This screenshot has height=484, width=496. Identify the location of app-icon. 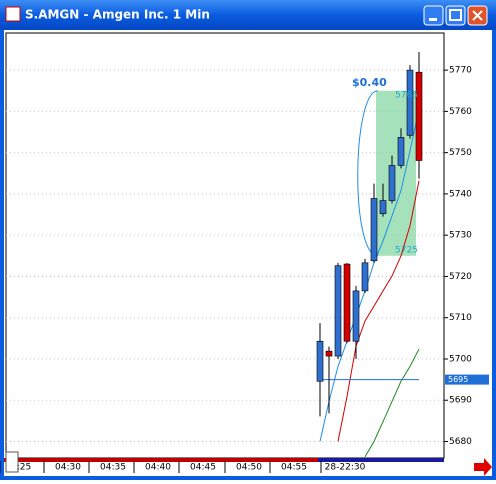
(13, 14).